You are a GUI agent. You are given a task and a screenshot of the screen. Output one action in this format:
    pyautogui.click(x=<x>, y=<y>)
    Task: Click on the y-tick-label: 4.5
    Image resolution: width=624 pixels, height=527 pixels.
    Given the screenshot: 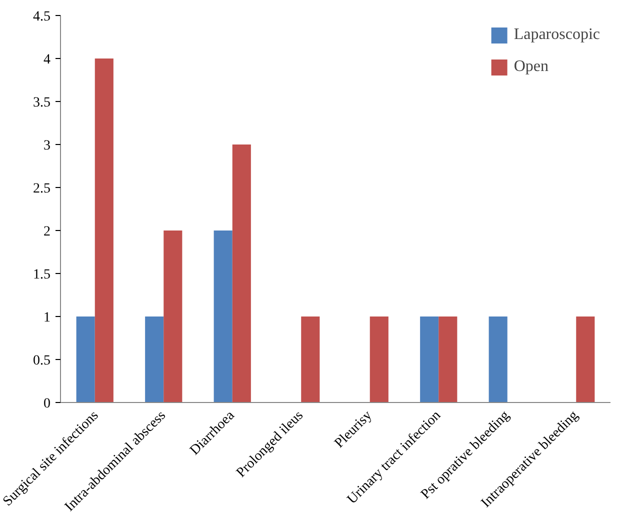 What is the action you would take?
    pyautogui.click(x=41, y=17)
    